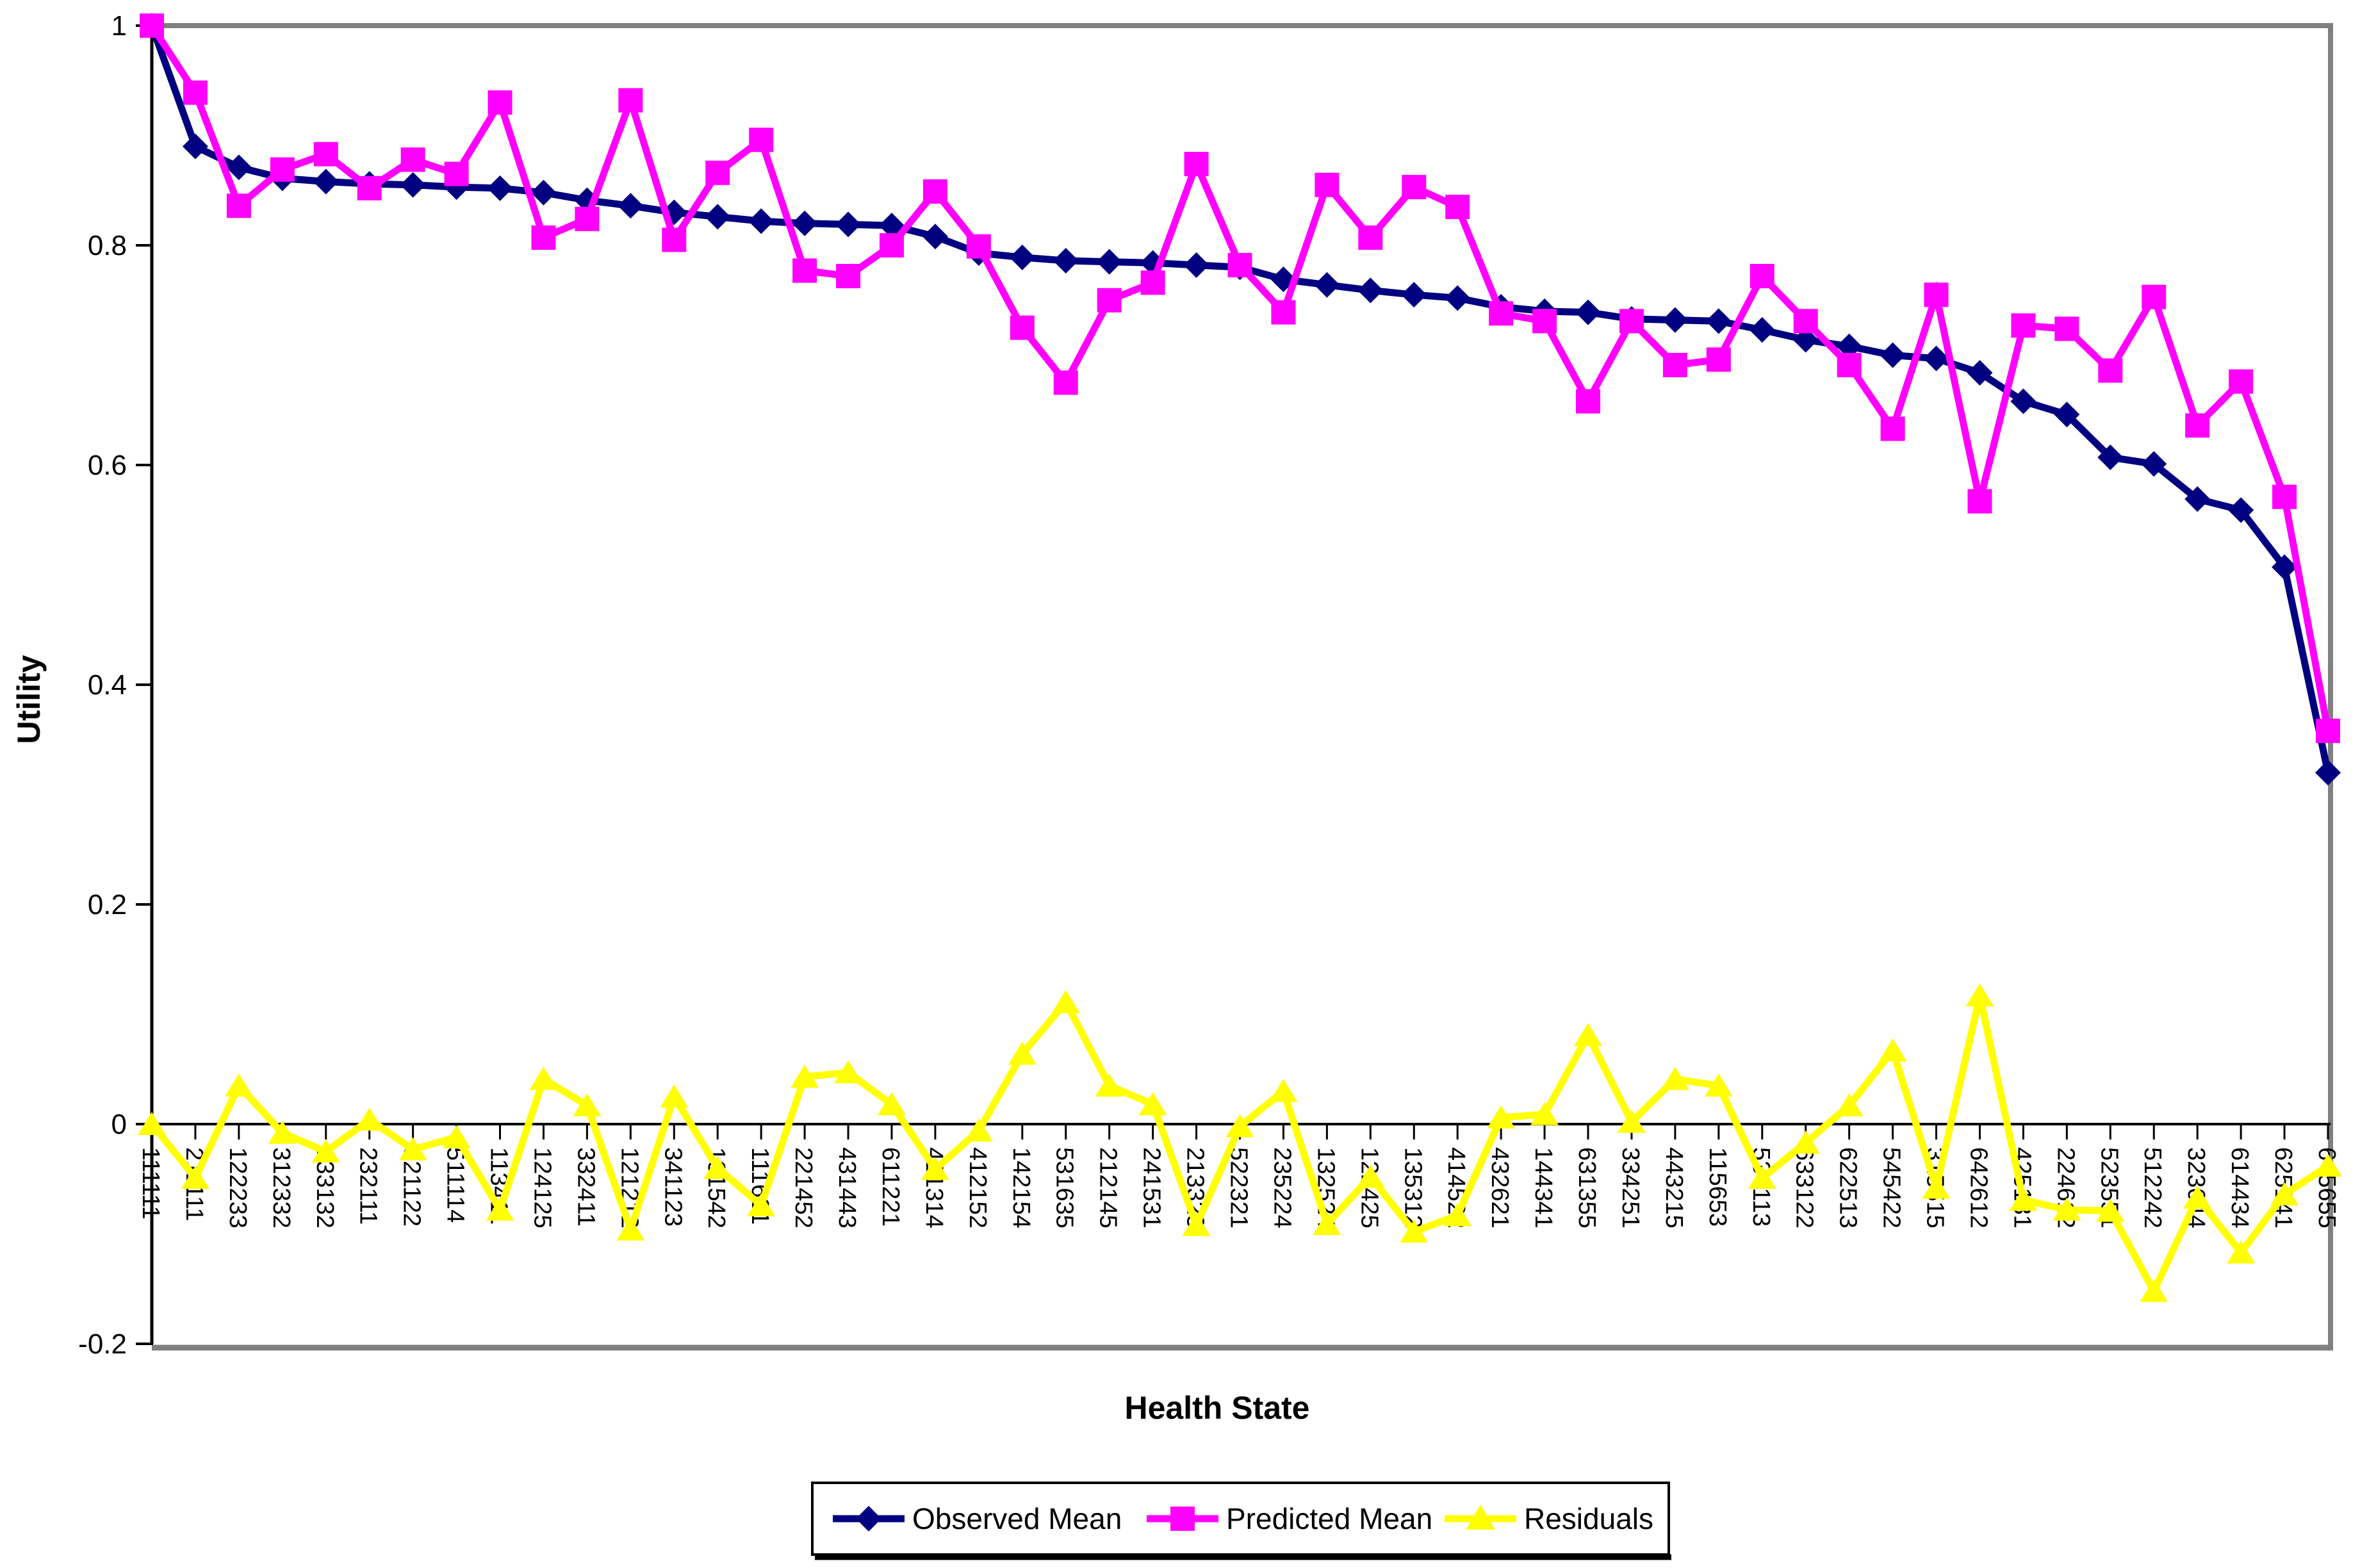 The height and width of the screenshot is (1568, 2360). I want to click on x-tick-label: 142154, so click(1021, 1188).